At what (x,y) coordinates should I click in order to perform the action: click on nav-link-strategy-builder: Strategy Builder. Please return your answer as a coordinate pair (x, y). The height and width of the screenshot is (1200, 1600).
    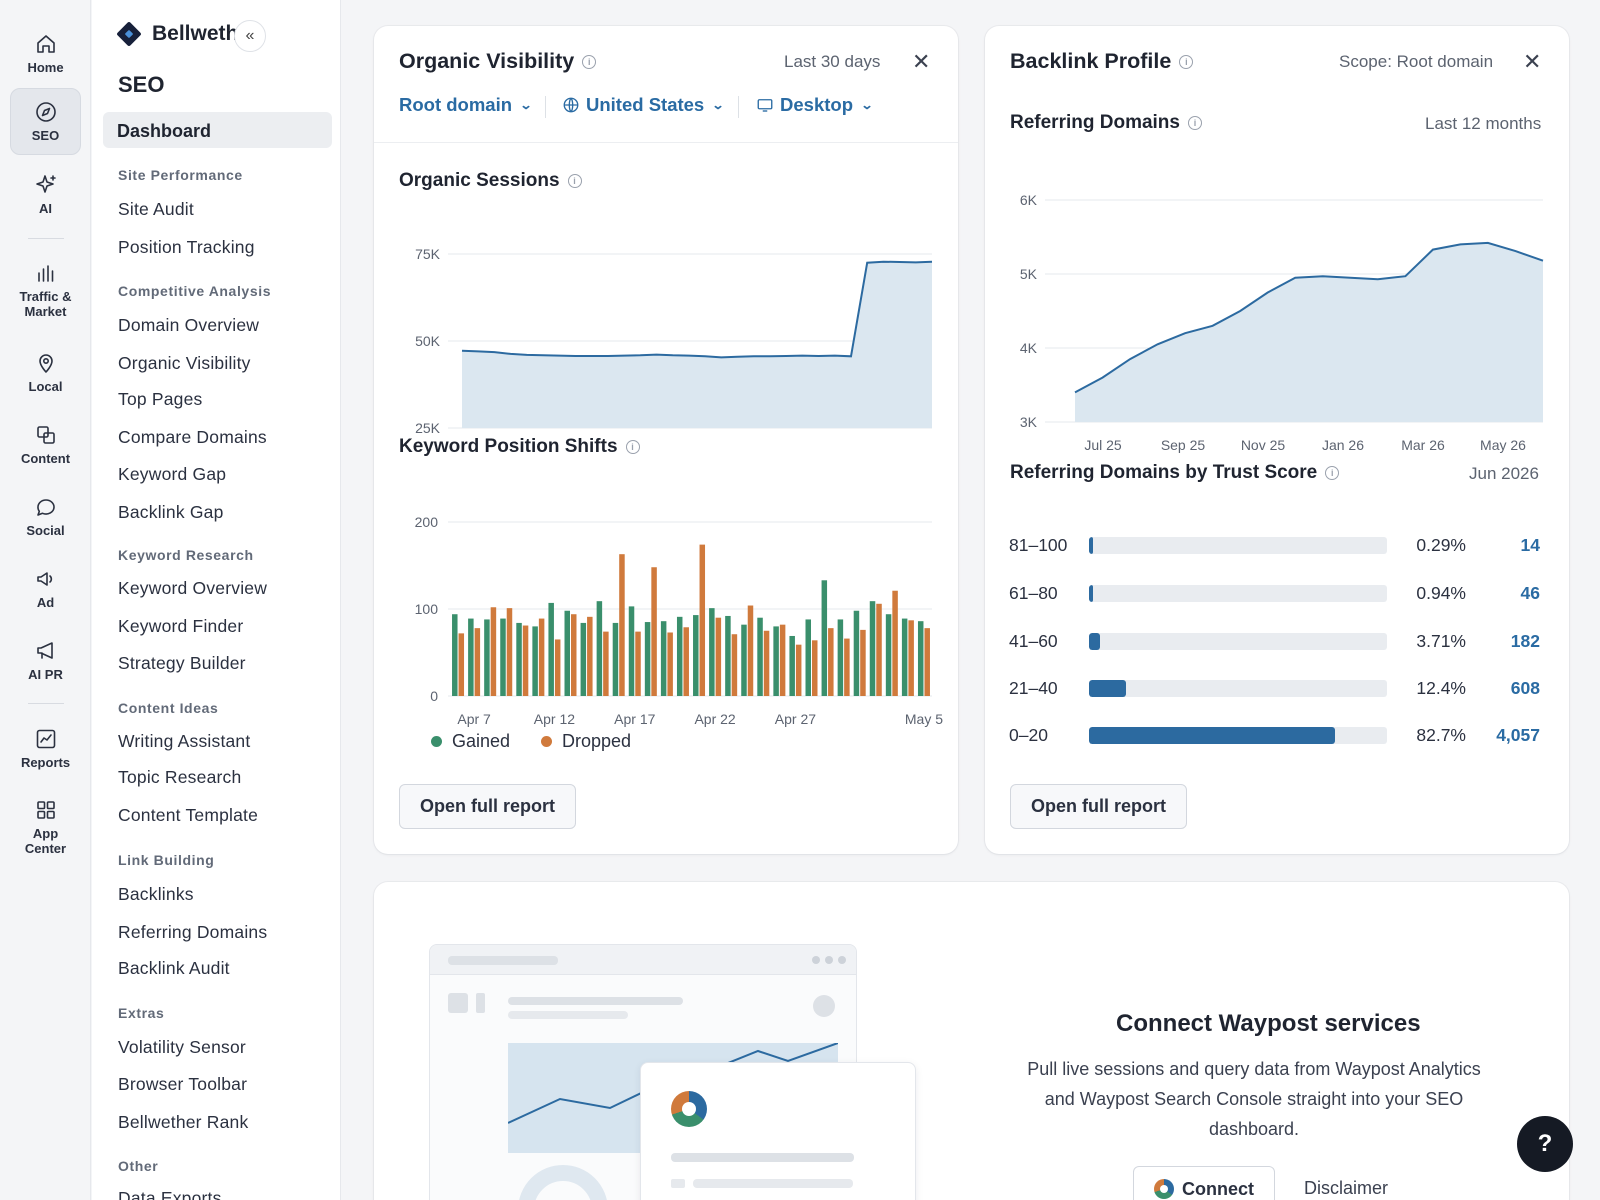
    Looking at the image, I should click on (182, 663).